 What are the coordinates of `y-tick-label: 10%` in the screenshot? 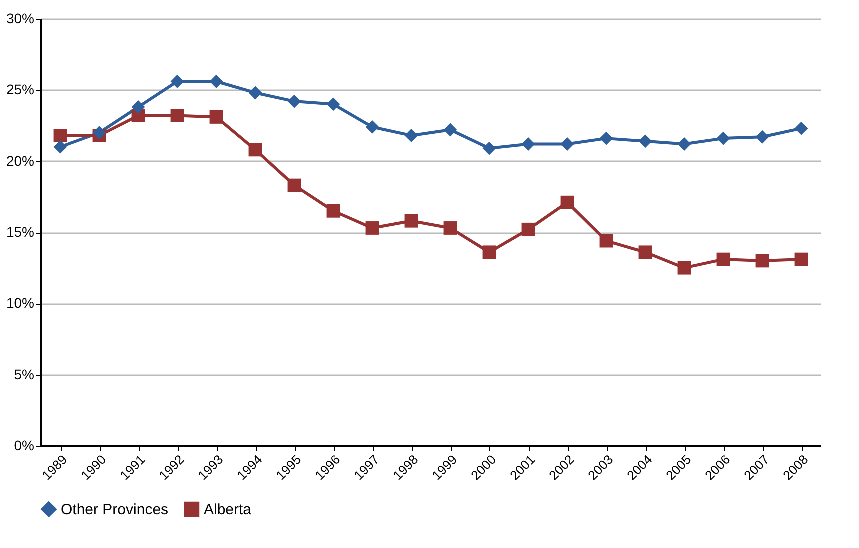 It's located at (20, 303).